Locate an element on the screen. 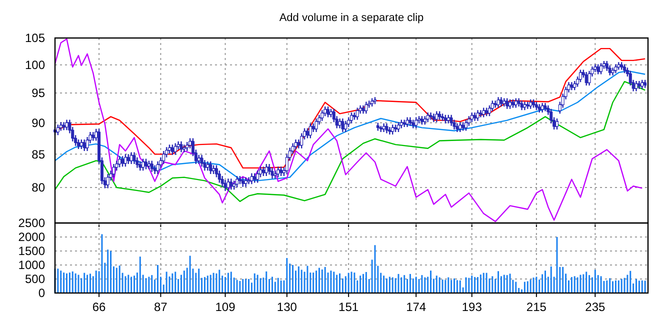  y-tick-label: 80 is located at coordinates (39, 187).